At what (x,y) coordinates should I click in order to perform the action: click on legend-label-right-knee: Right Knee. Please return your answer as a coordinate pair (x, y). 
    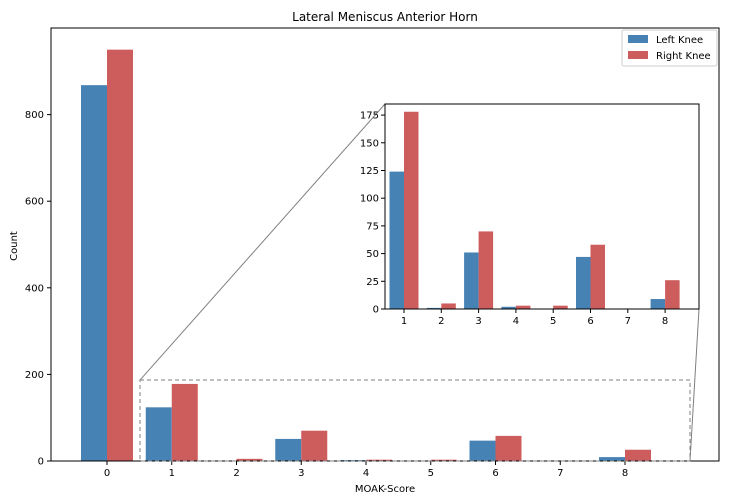
    Looking at the image, I should click on (683, 56).